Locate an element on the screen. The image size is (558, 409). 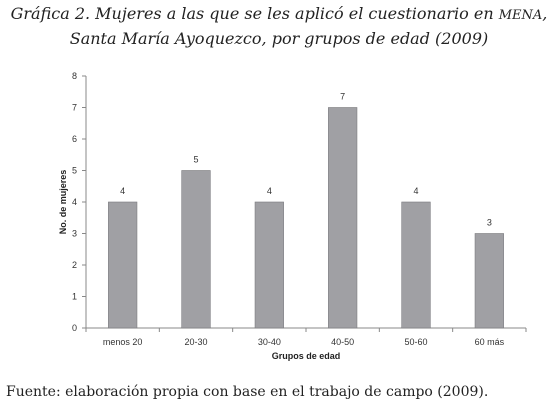
y-axis: 0 1 2 3 4 5 6 7 8 is located at coordinates (79, 202).